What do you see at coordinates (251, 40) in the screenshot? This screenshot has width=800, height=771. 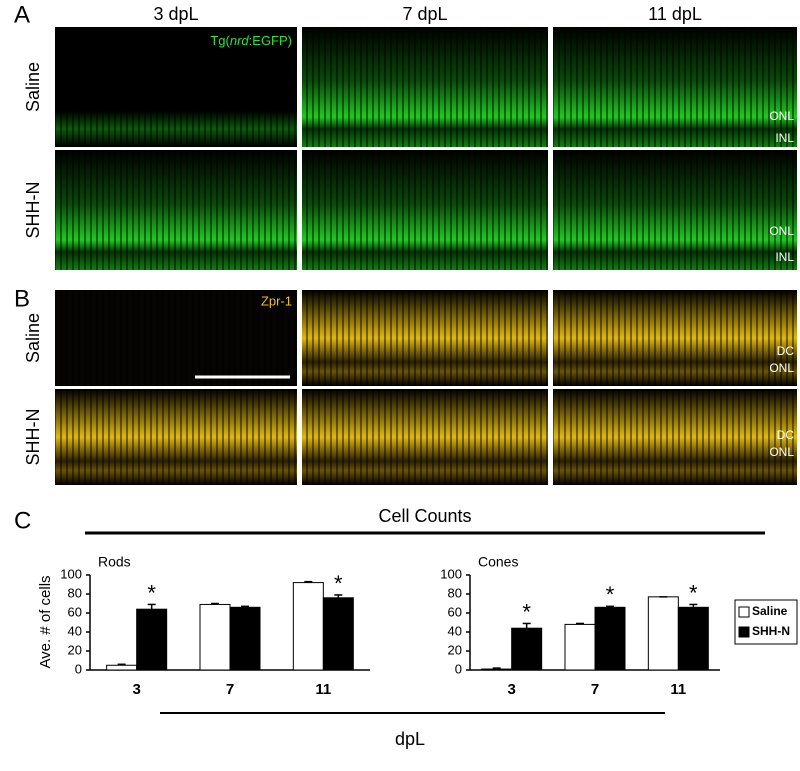 I see `marker-label: Tg(nrd:EGFP)` at bounding box center [251, 40].